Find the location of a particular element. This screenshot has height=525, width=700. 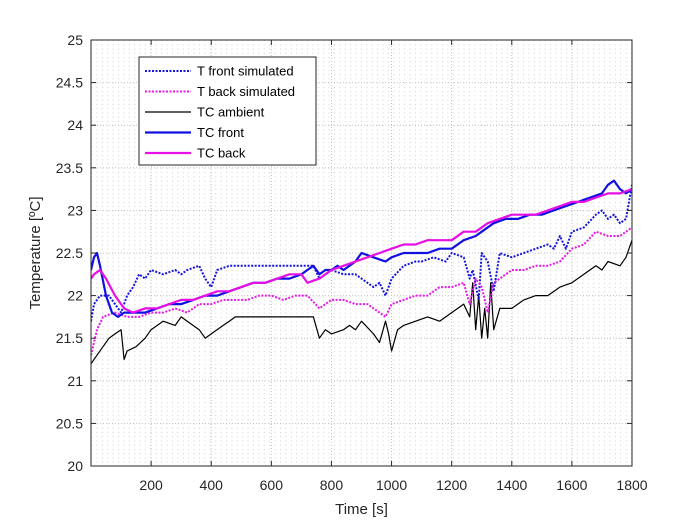

y-tick-label: 23.5 is located at coordinates (69, 168).